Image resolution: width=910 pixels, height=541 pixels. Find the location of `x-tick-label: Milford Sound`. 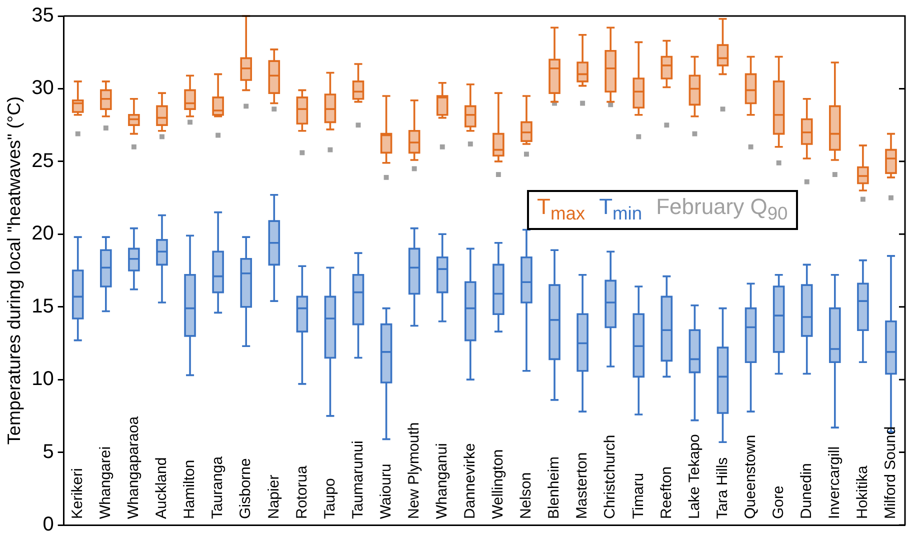

x-tick-label: Milford Sound is located at coordinates (891, 472).